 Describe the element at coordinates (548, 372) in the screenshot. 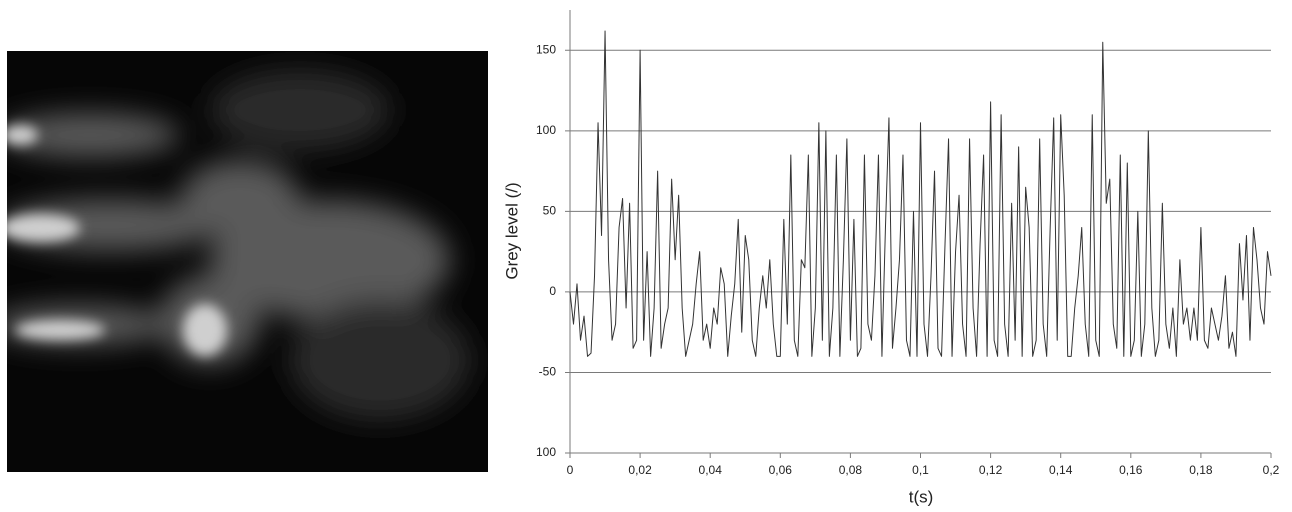

I see `y-tick-label: -50` at that location.